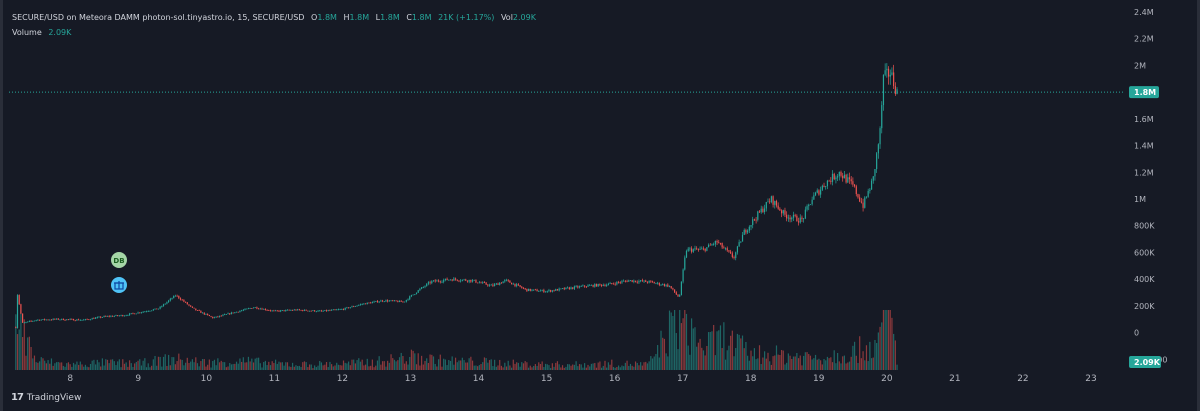 Image resolution: width=1200 pixels, height=411 pixels. Describe the element at coordinates (1144, 306) in the screenshot. I see `price-axis-tick: 200K` at that location.